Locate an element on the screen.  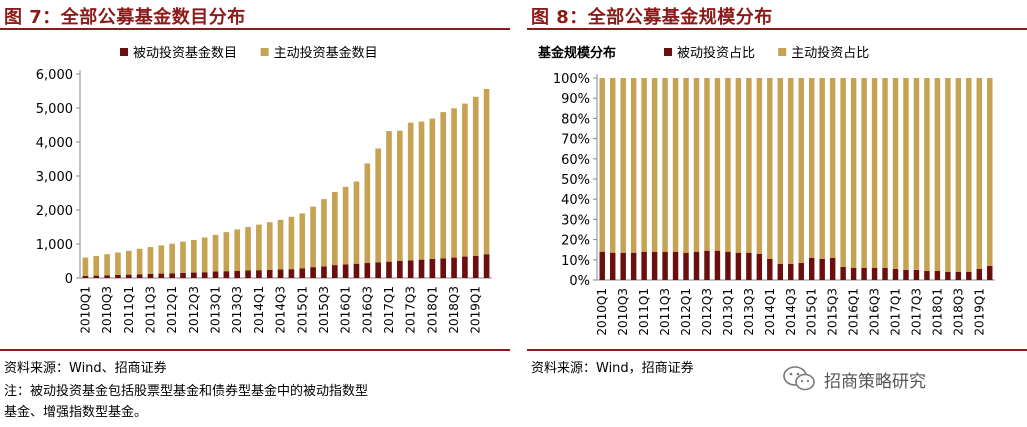
left-note-line-2: 基金、增强指数型基金。 is located at coordinates (76, 412).